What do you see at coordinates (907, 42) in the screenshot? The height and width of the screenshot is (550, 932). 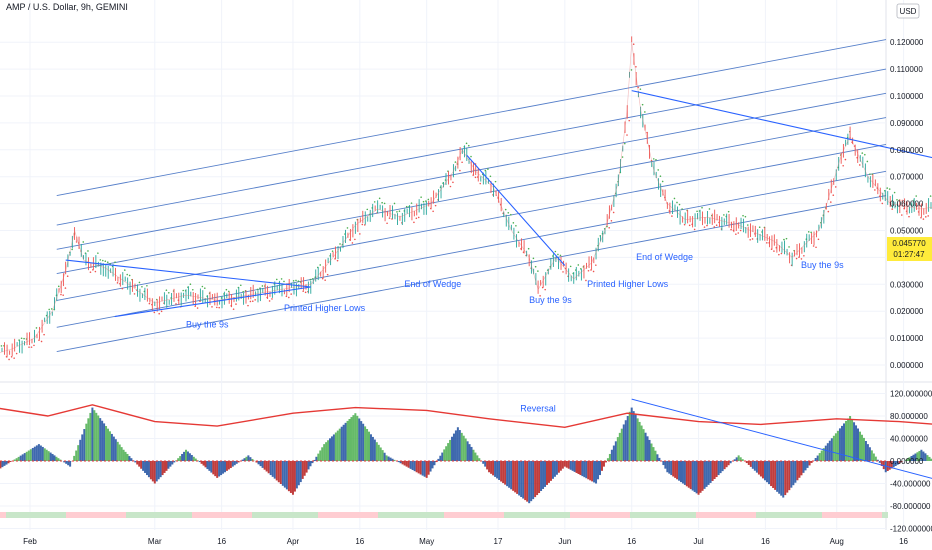 I see `price-tick-label: 0.120000` at bounding box center [907, 42].